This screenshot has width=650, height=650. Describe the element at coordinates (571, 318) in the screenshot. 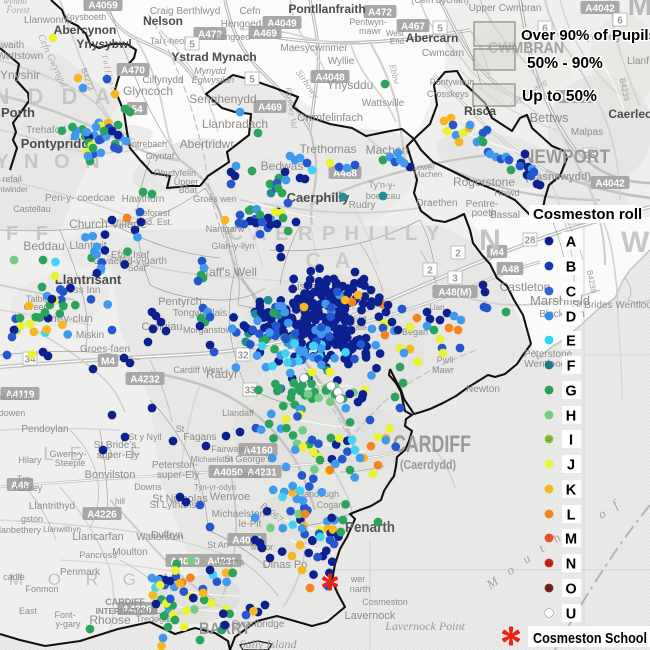

I see `svg-text: D` at that location.